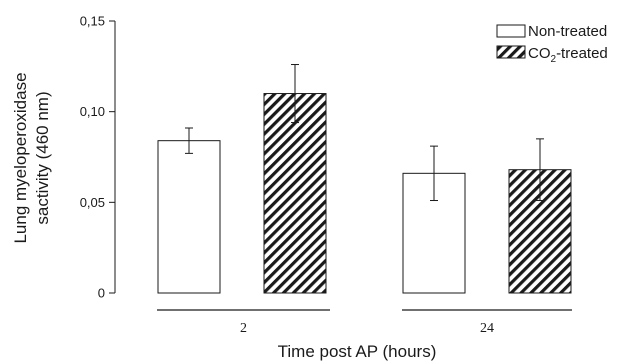 This screenshot has height=364, width=621. What do you see at coordinates (20, 157) in the screenshot?
I see `y-axis-title-line1: Lung myeloperoxidase` at bounding box center [20, 157].